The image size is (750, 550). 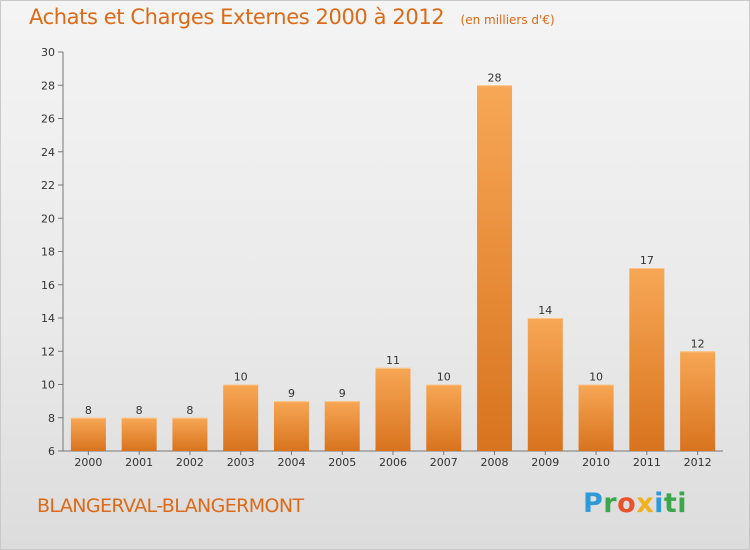 What do you see at coordinates (495, 77) in the screenshot?
I see `data-label-2008: 28` at bounding box center [495, 77].